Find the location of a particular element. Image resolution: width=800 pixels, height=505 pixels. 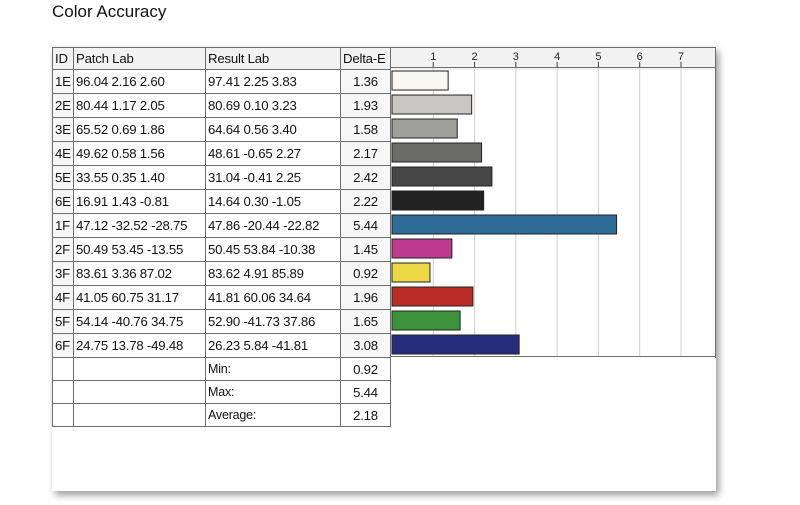

stat-label: Average: is located at coordinates (273, 415).